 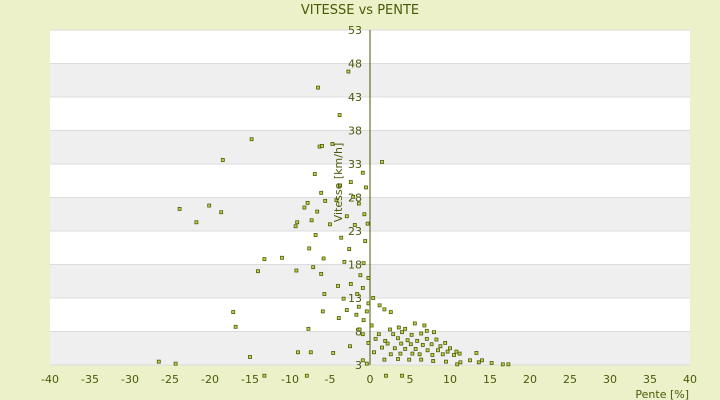 What do you see at coordinates (450, 379) in the screenshot?
I see `x-tick-label: 10` at bounding box center [450, 379].